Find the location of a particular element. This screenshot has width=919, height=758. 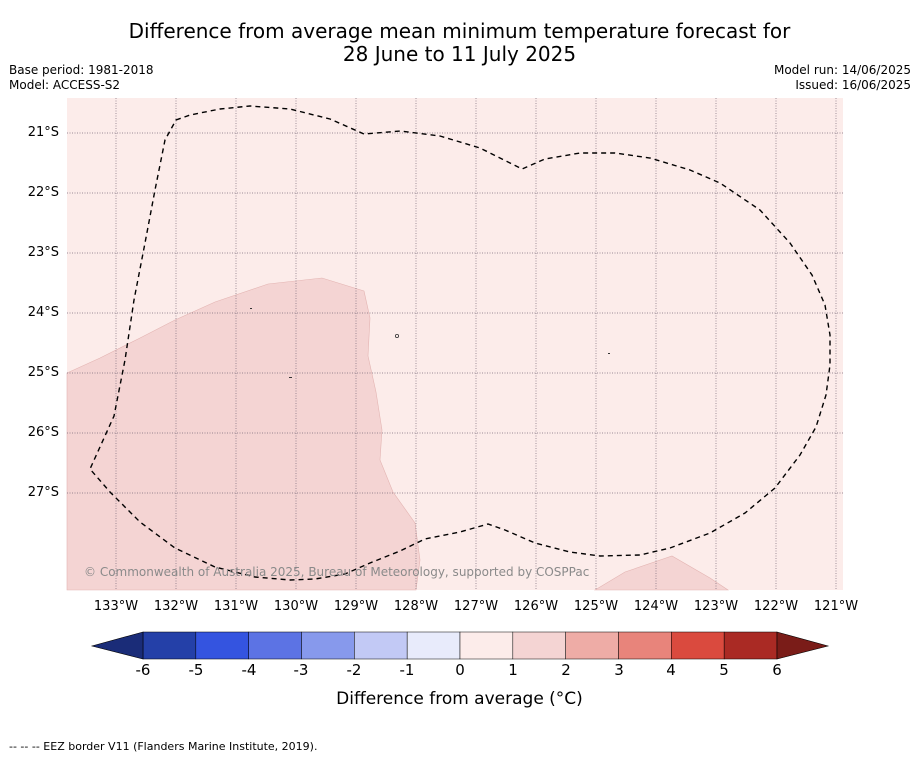

colorbar-tick: -3 is located at coordinates (301, 670).